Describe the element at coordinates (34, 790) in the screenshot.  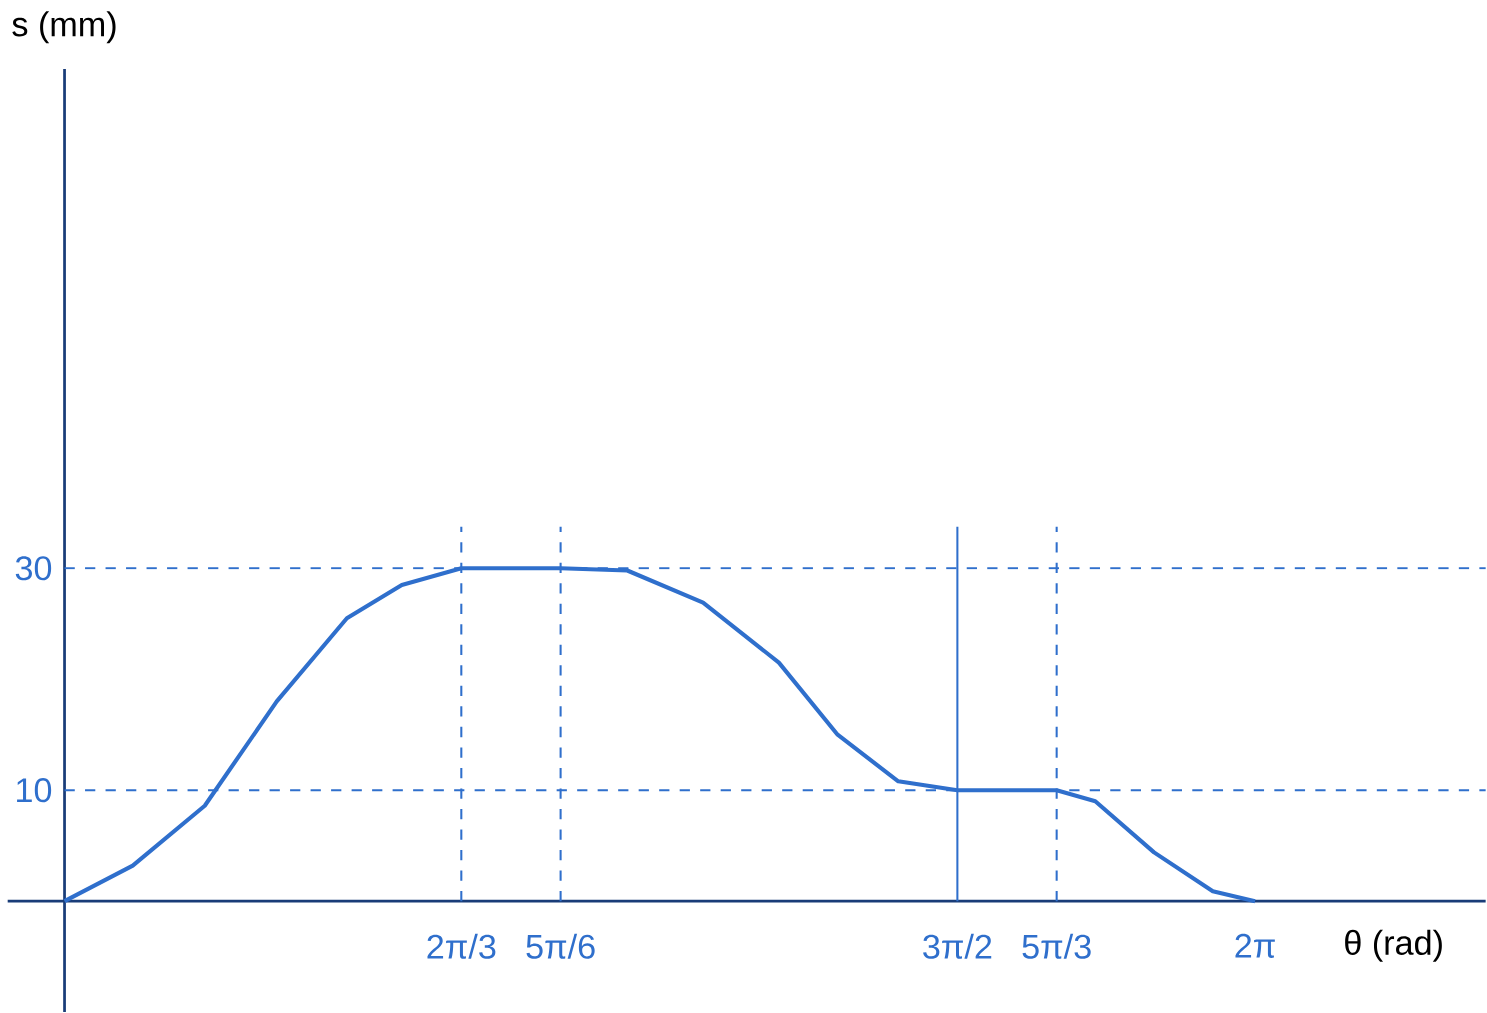
I see `y-tick-label: 10` at that location.